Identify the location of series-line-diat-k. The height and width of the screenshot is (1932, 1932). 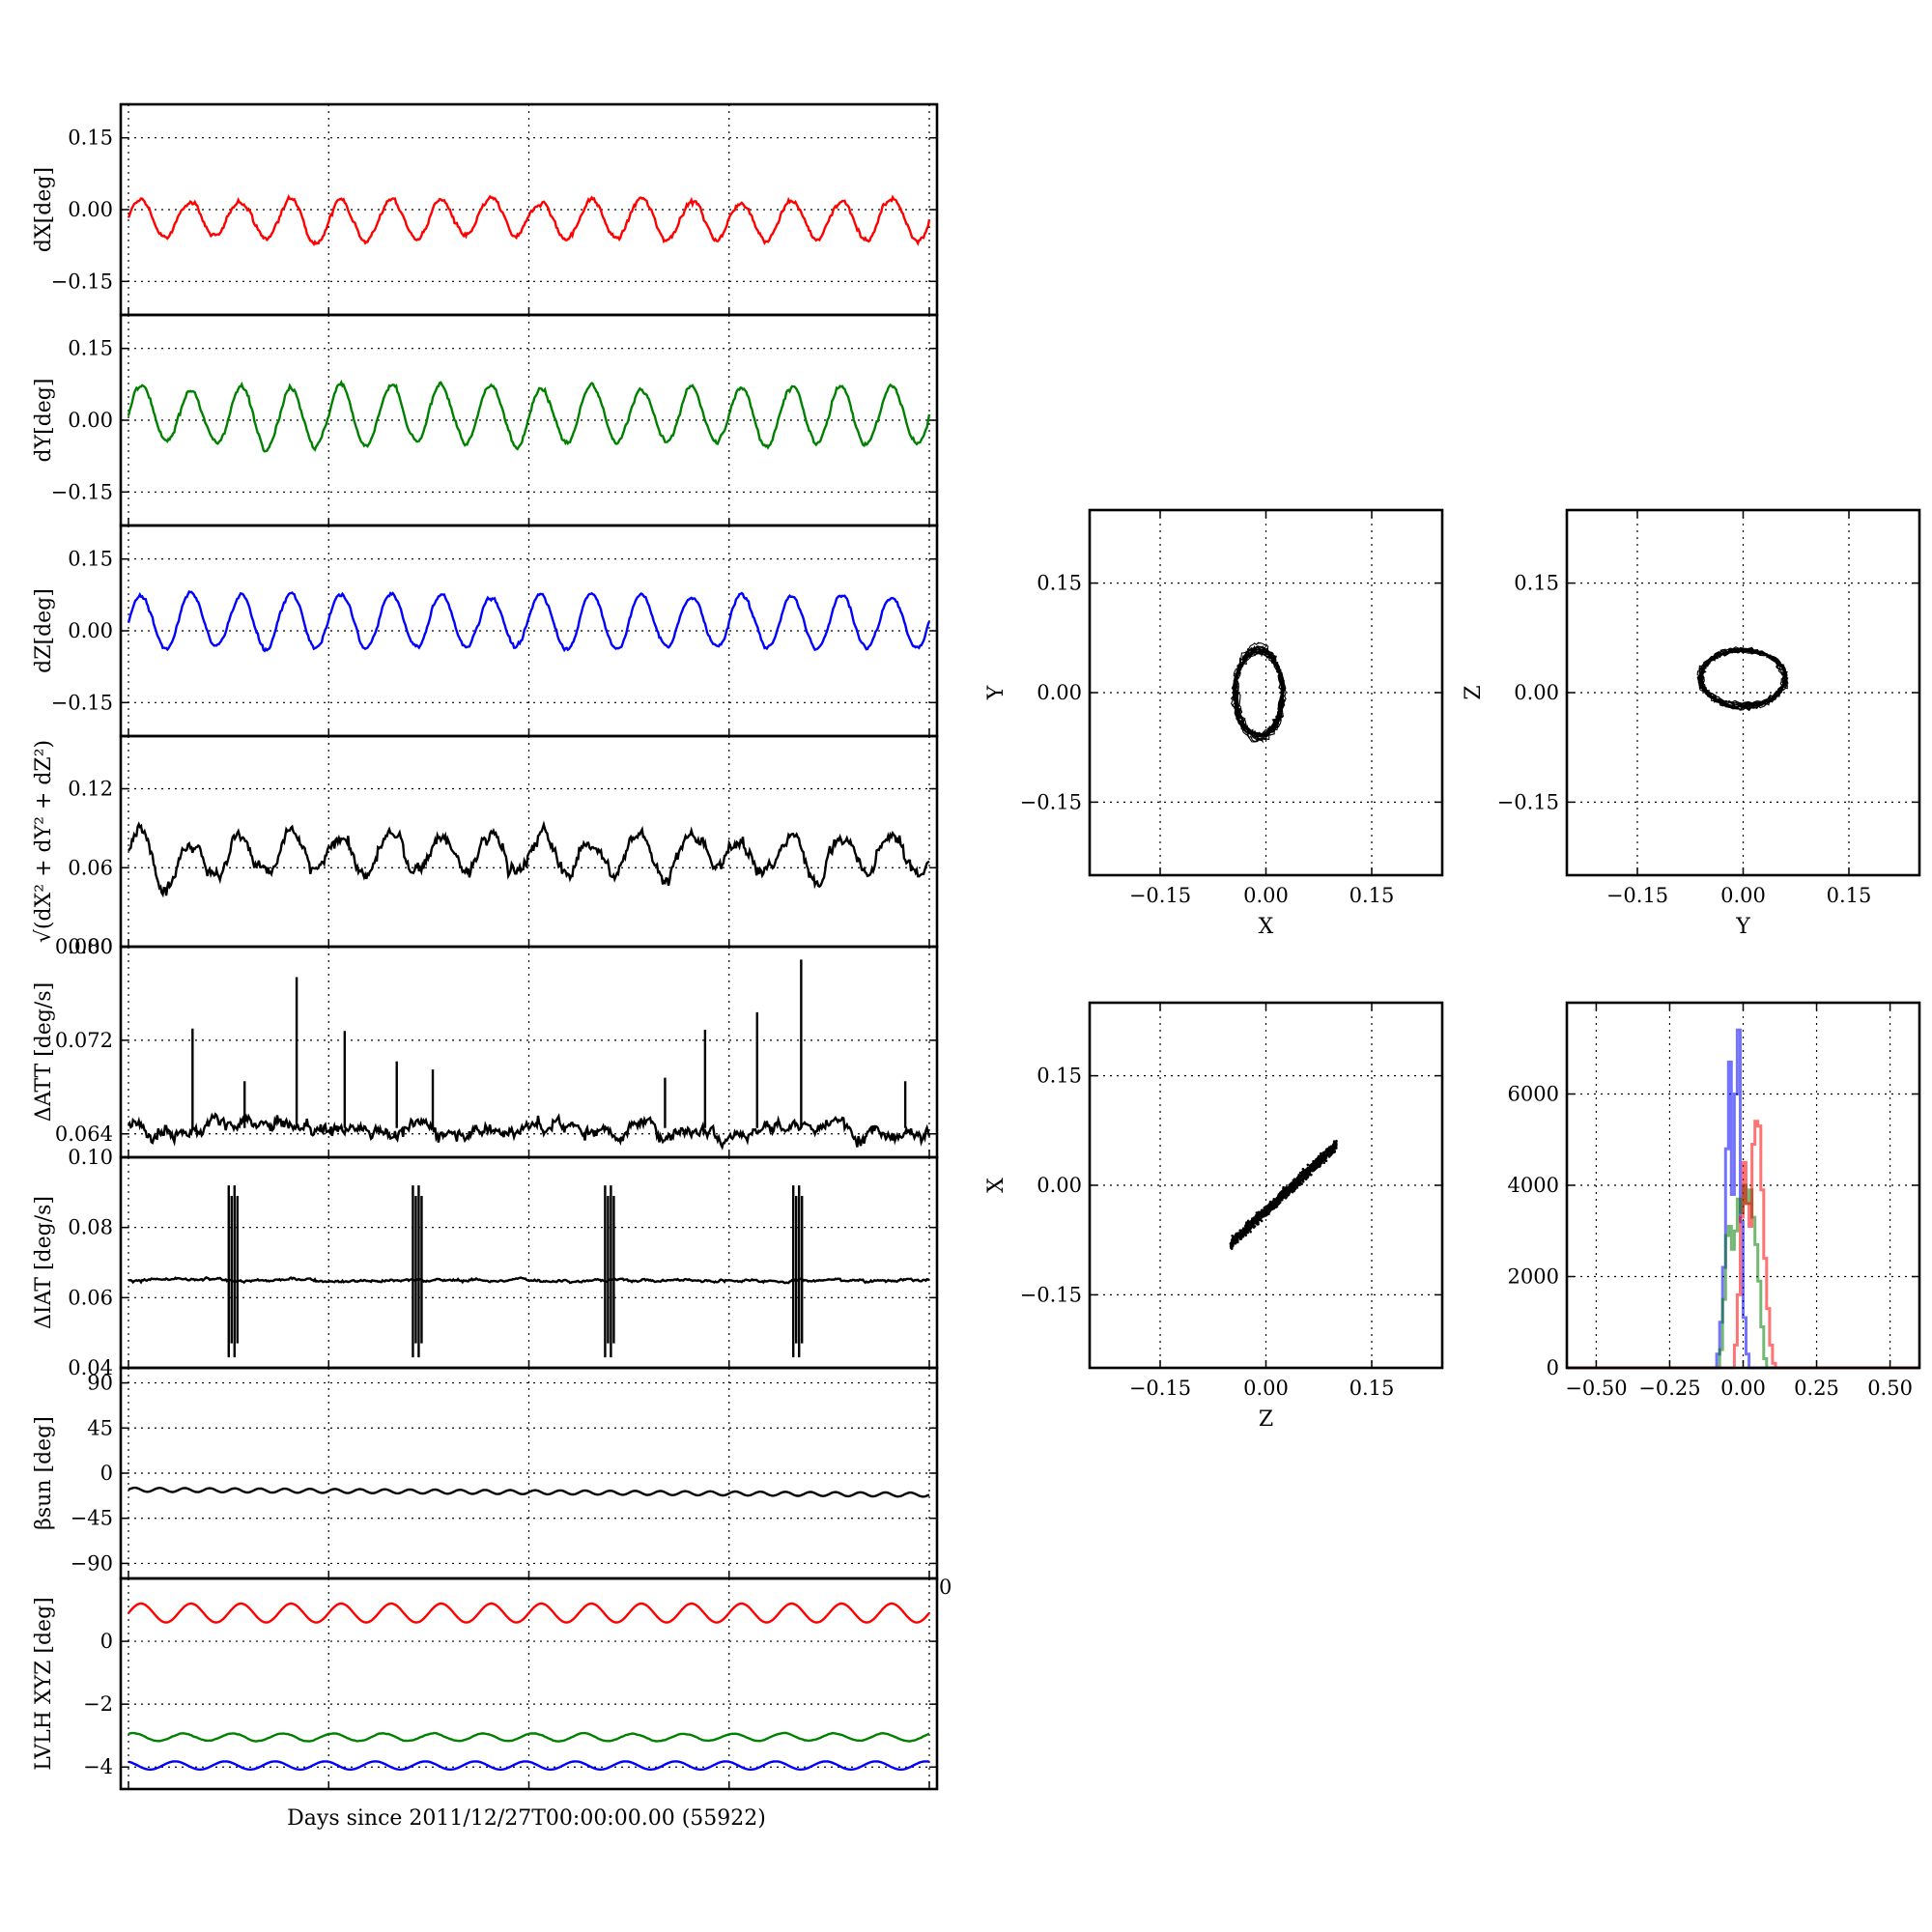
(529, 1280).